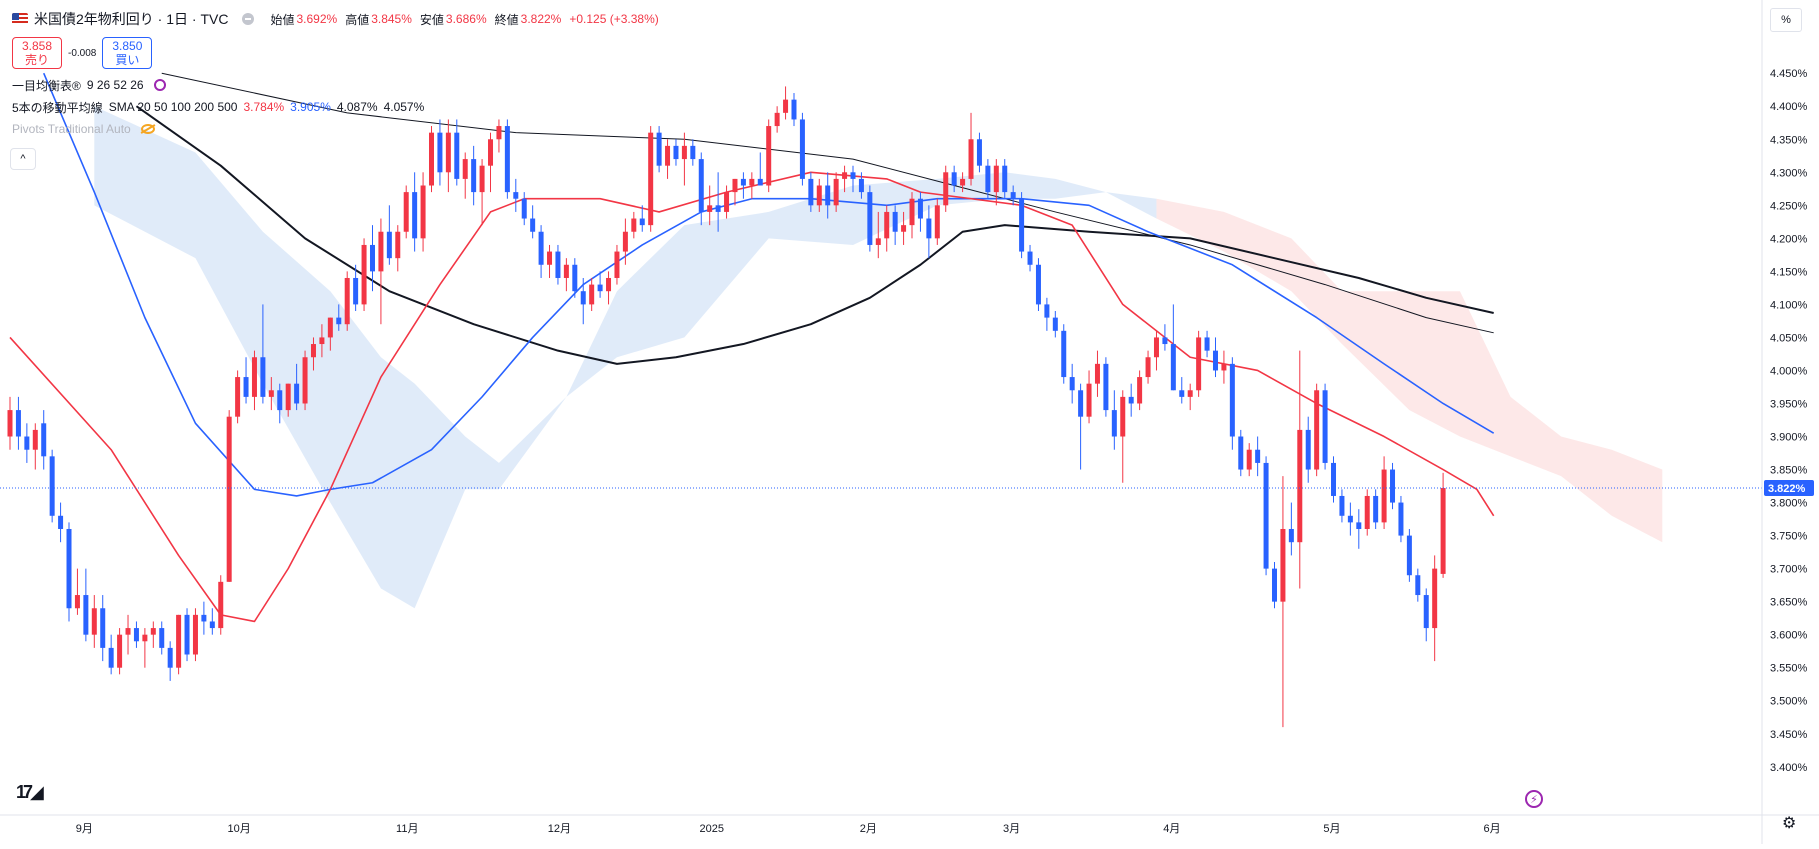 Image resolution: width=1819 pixels, height=849 pixels. I want to click on collapse-legend-button: ^, so click(23, 159).